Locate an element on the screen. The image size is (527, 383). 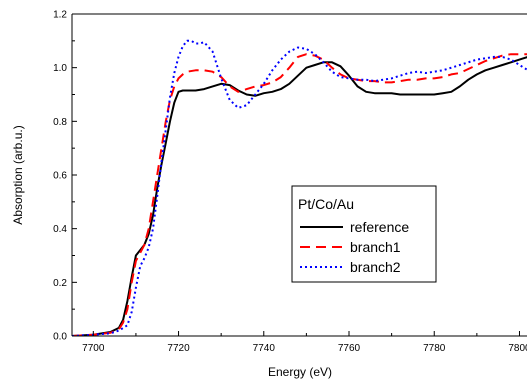
x-tick-label: 7780 is located at coordinates (434, 348).